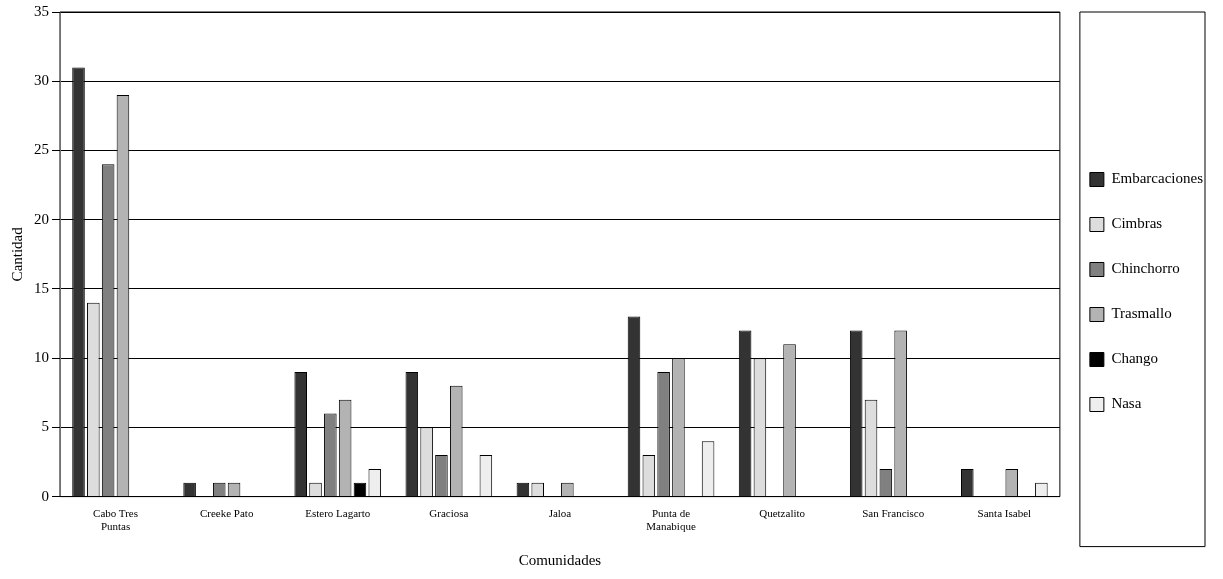 The image size is (1223, 579). I want to click on legend-label: Nasa, so click(1126, 403).